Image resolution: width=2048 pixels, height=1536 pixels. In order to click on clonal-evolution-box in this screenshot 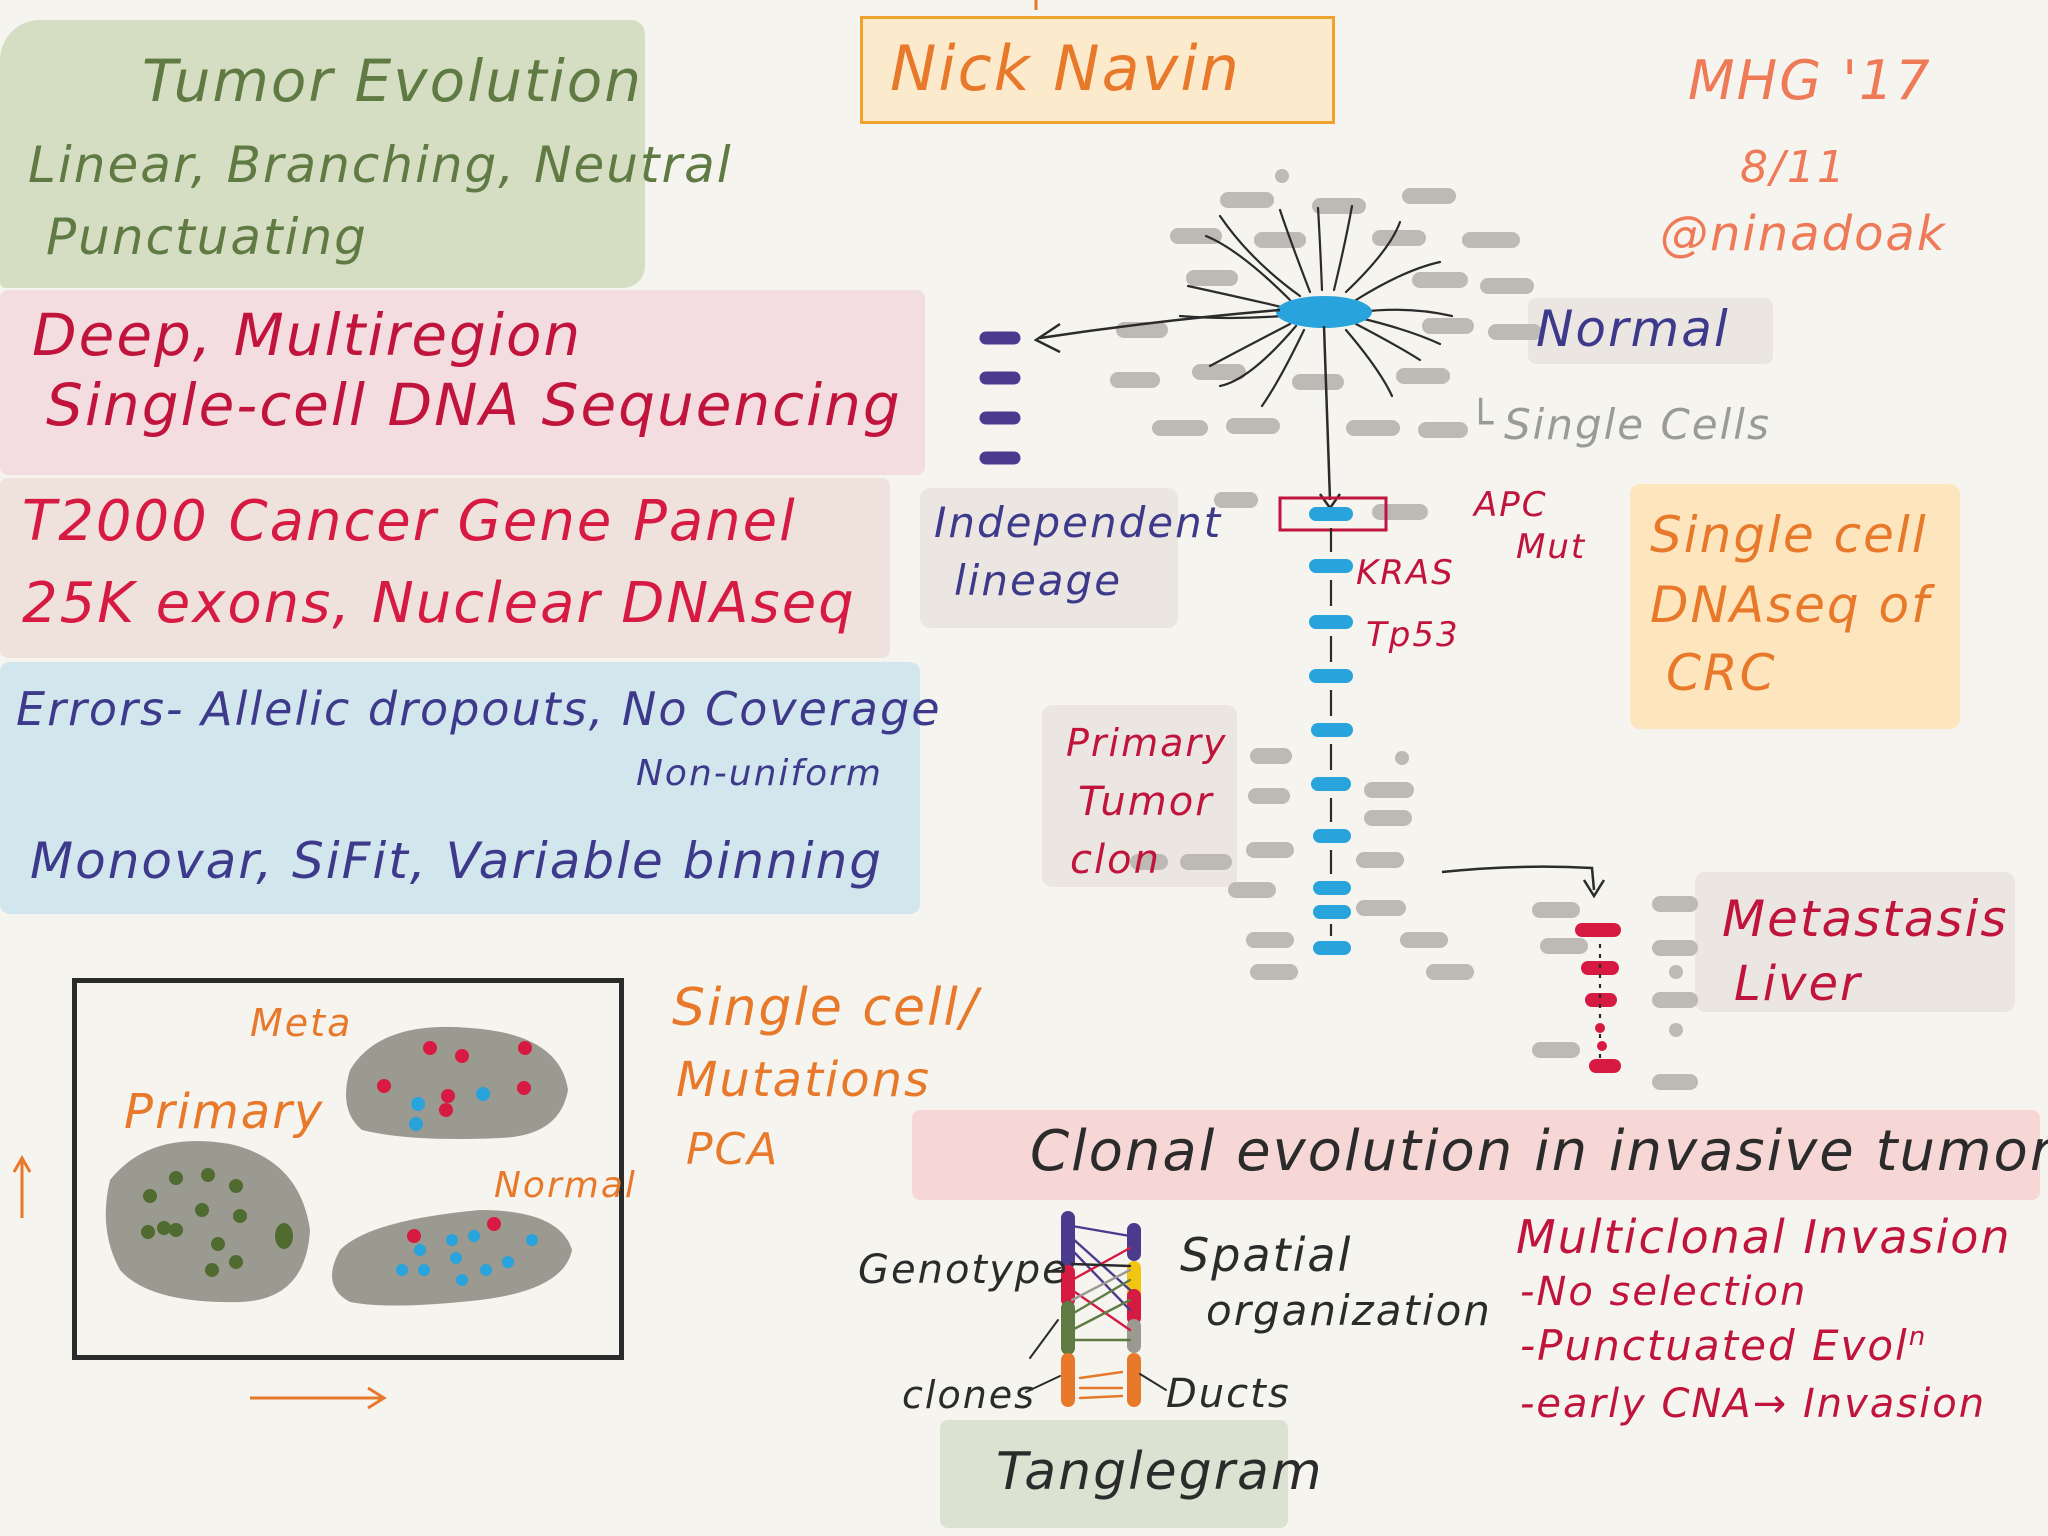, I will do `click(1476, 1155)`.